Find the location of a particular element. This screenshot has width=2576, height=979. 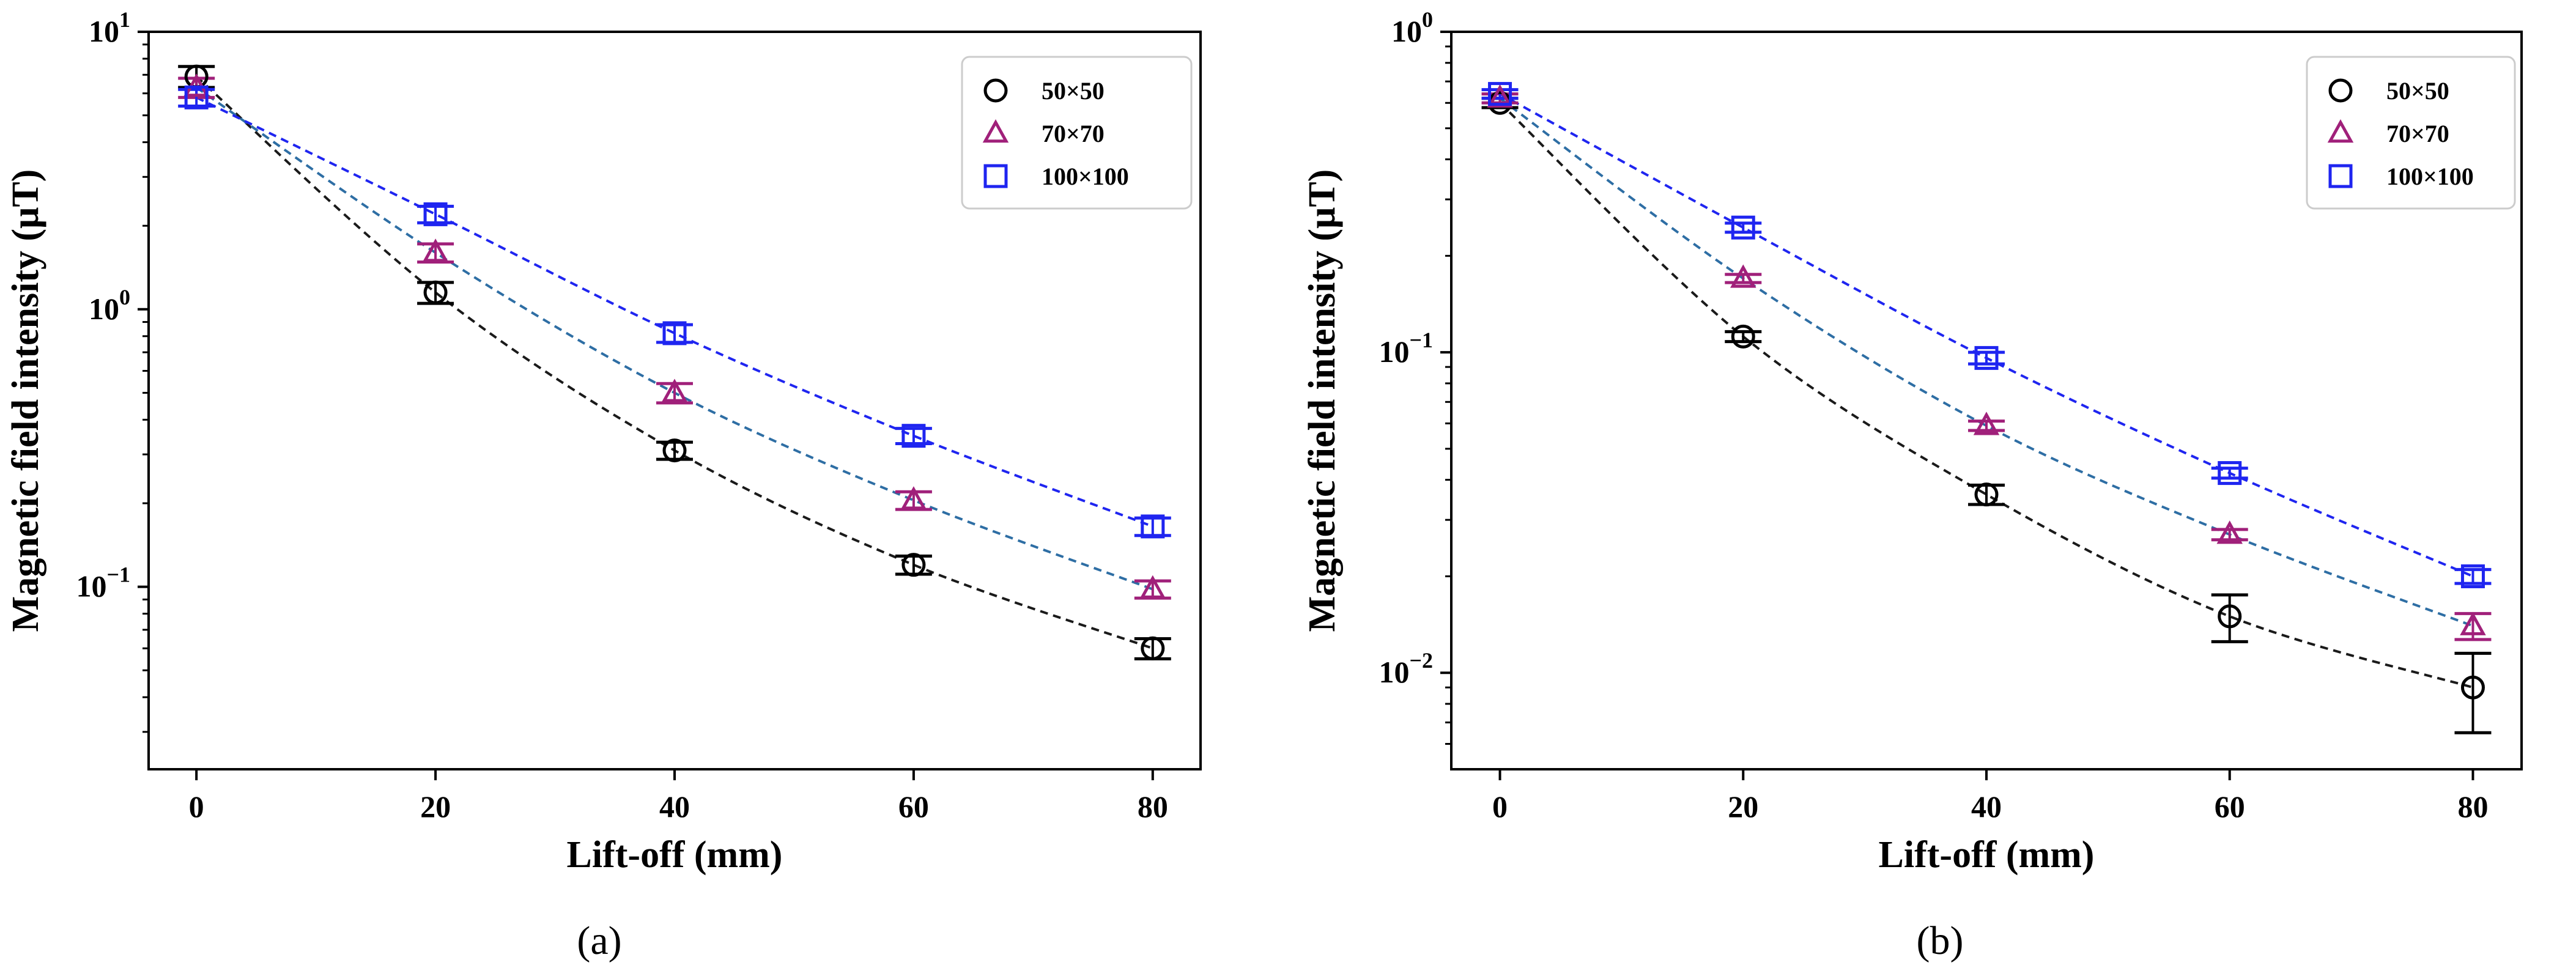

panel-b-legend-label: 100×100 is located at coordinates (2430, 176).